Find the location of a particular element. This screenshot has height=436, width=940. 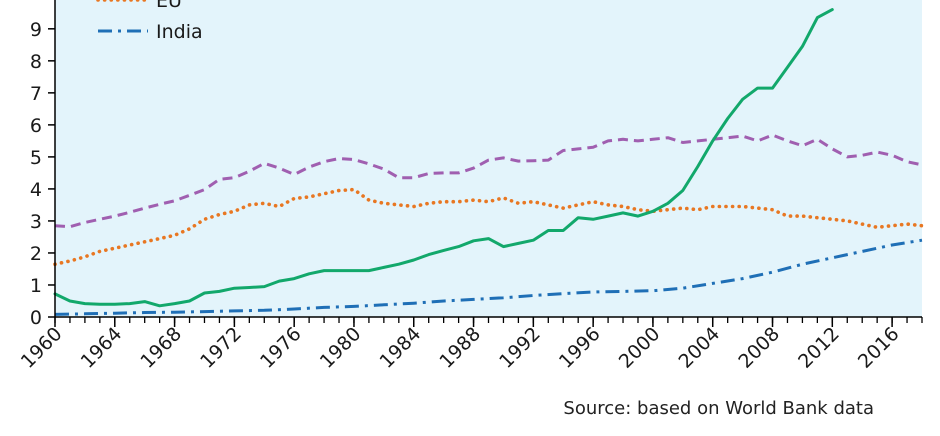

x-tick-label: 2004 is located at coordinates (700, 348).